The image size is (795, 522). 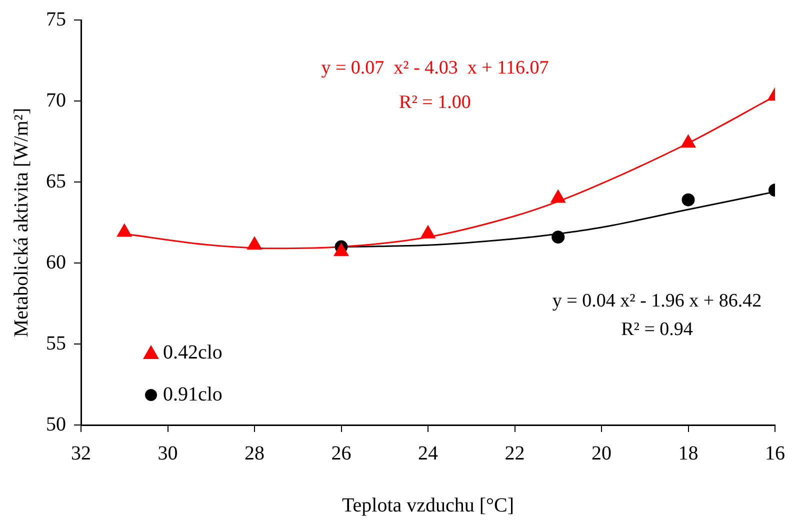 What do you see at coordinates (56, 262) in the screenshot?
I see `y-tick-label: 60` at bounding box center [56, 262].